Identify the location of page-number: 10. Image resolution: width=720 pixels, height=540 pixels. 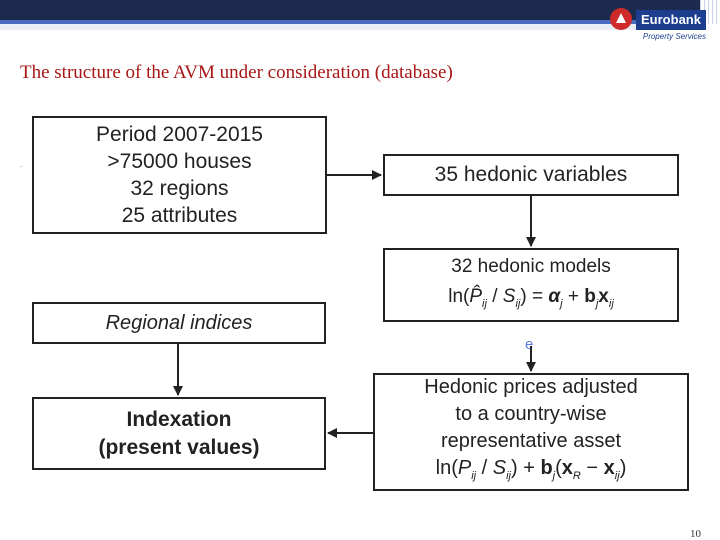
(695, 534).